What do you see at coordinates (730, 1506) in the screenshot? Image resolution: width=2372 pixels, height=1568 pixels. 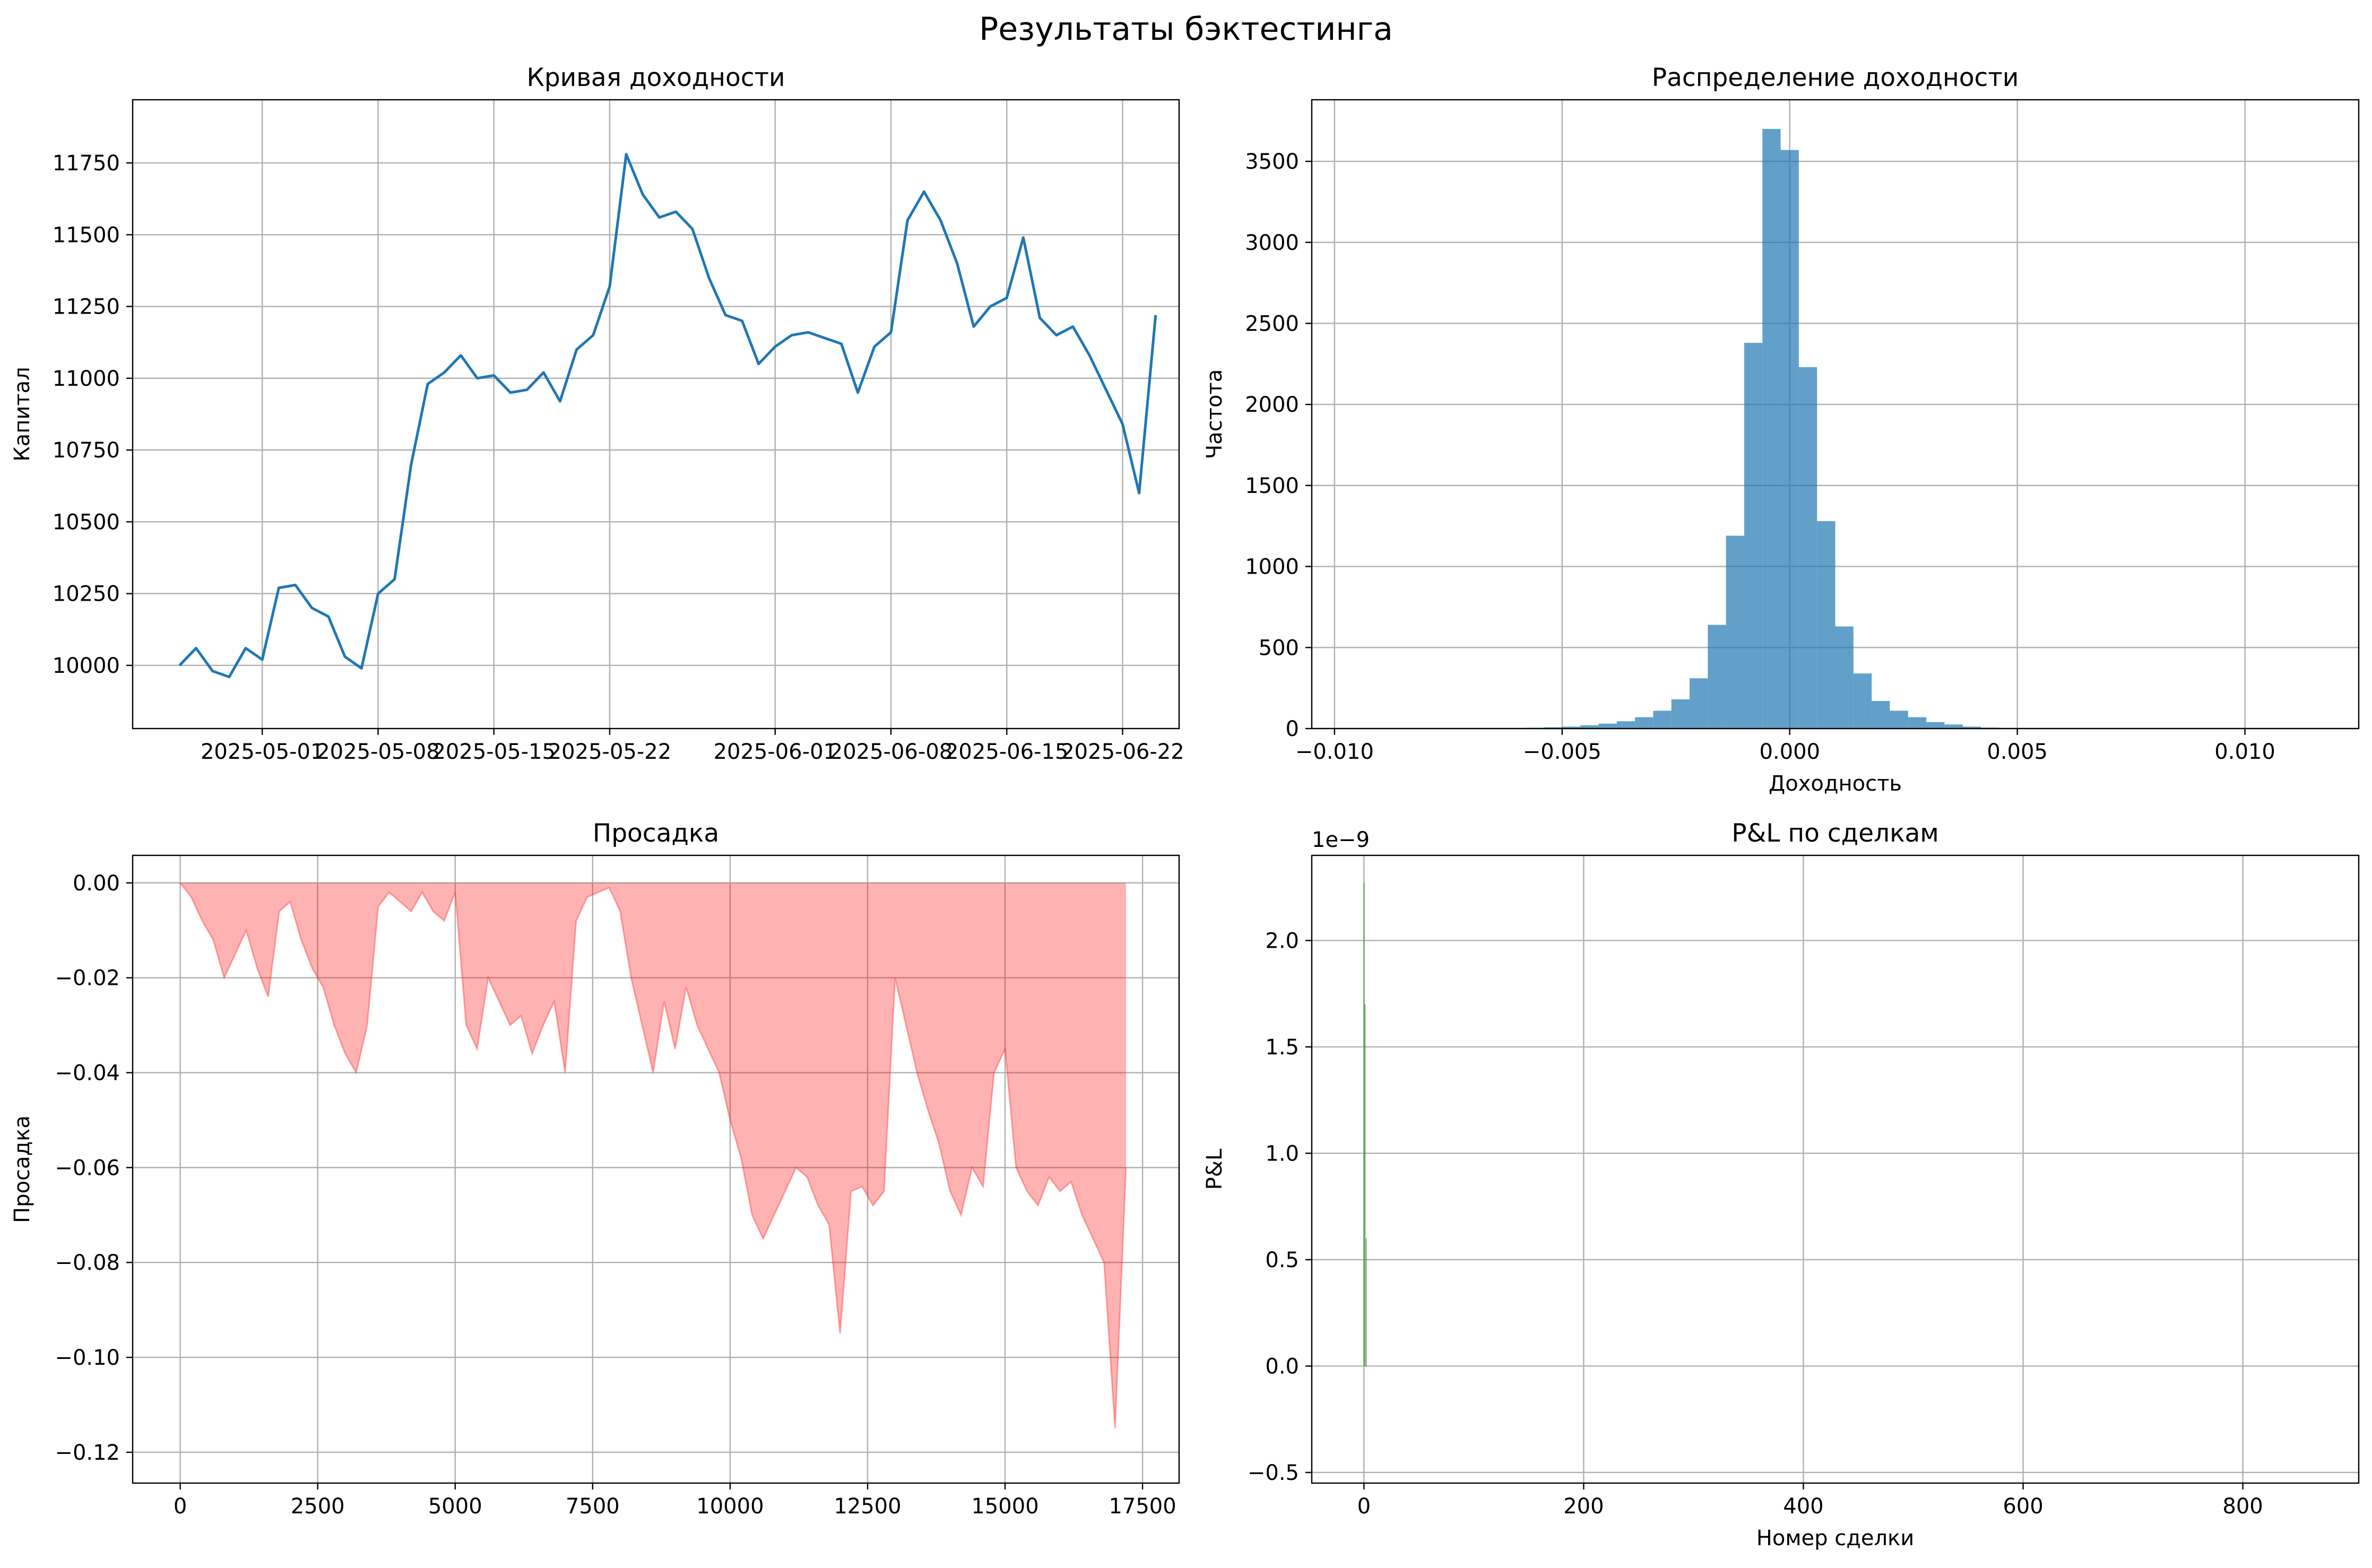 I see `x-tick-label: 10000` at bounding box center [730, 1506].